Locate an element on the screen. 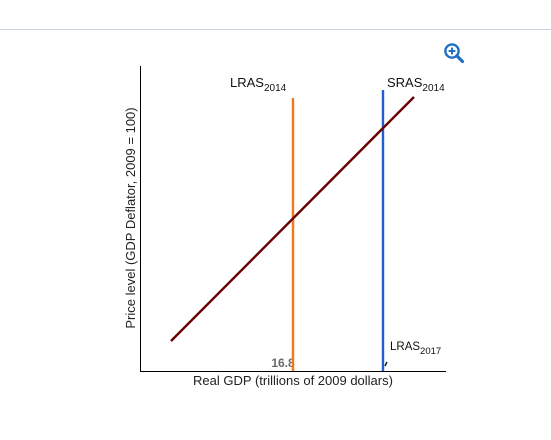  sras-2014-label: SRAS2014 is located at coordinates (416, 84).